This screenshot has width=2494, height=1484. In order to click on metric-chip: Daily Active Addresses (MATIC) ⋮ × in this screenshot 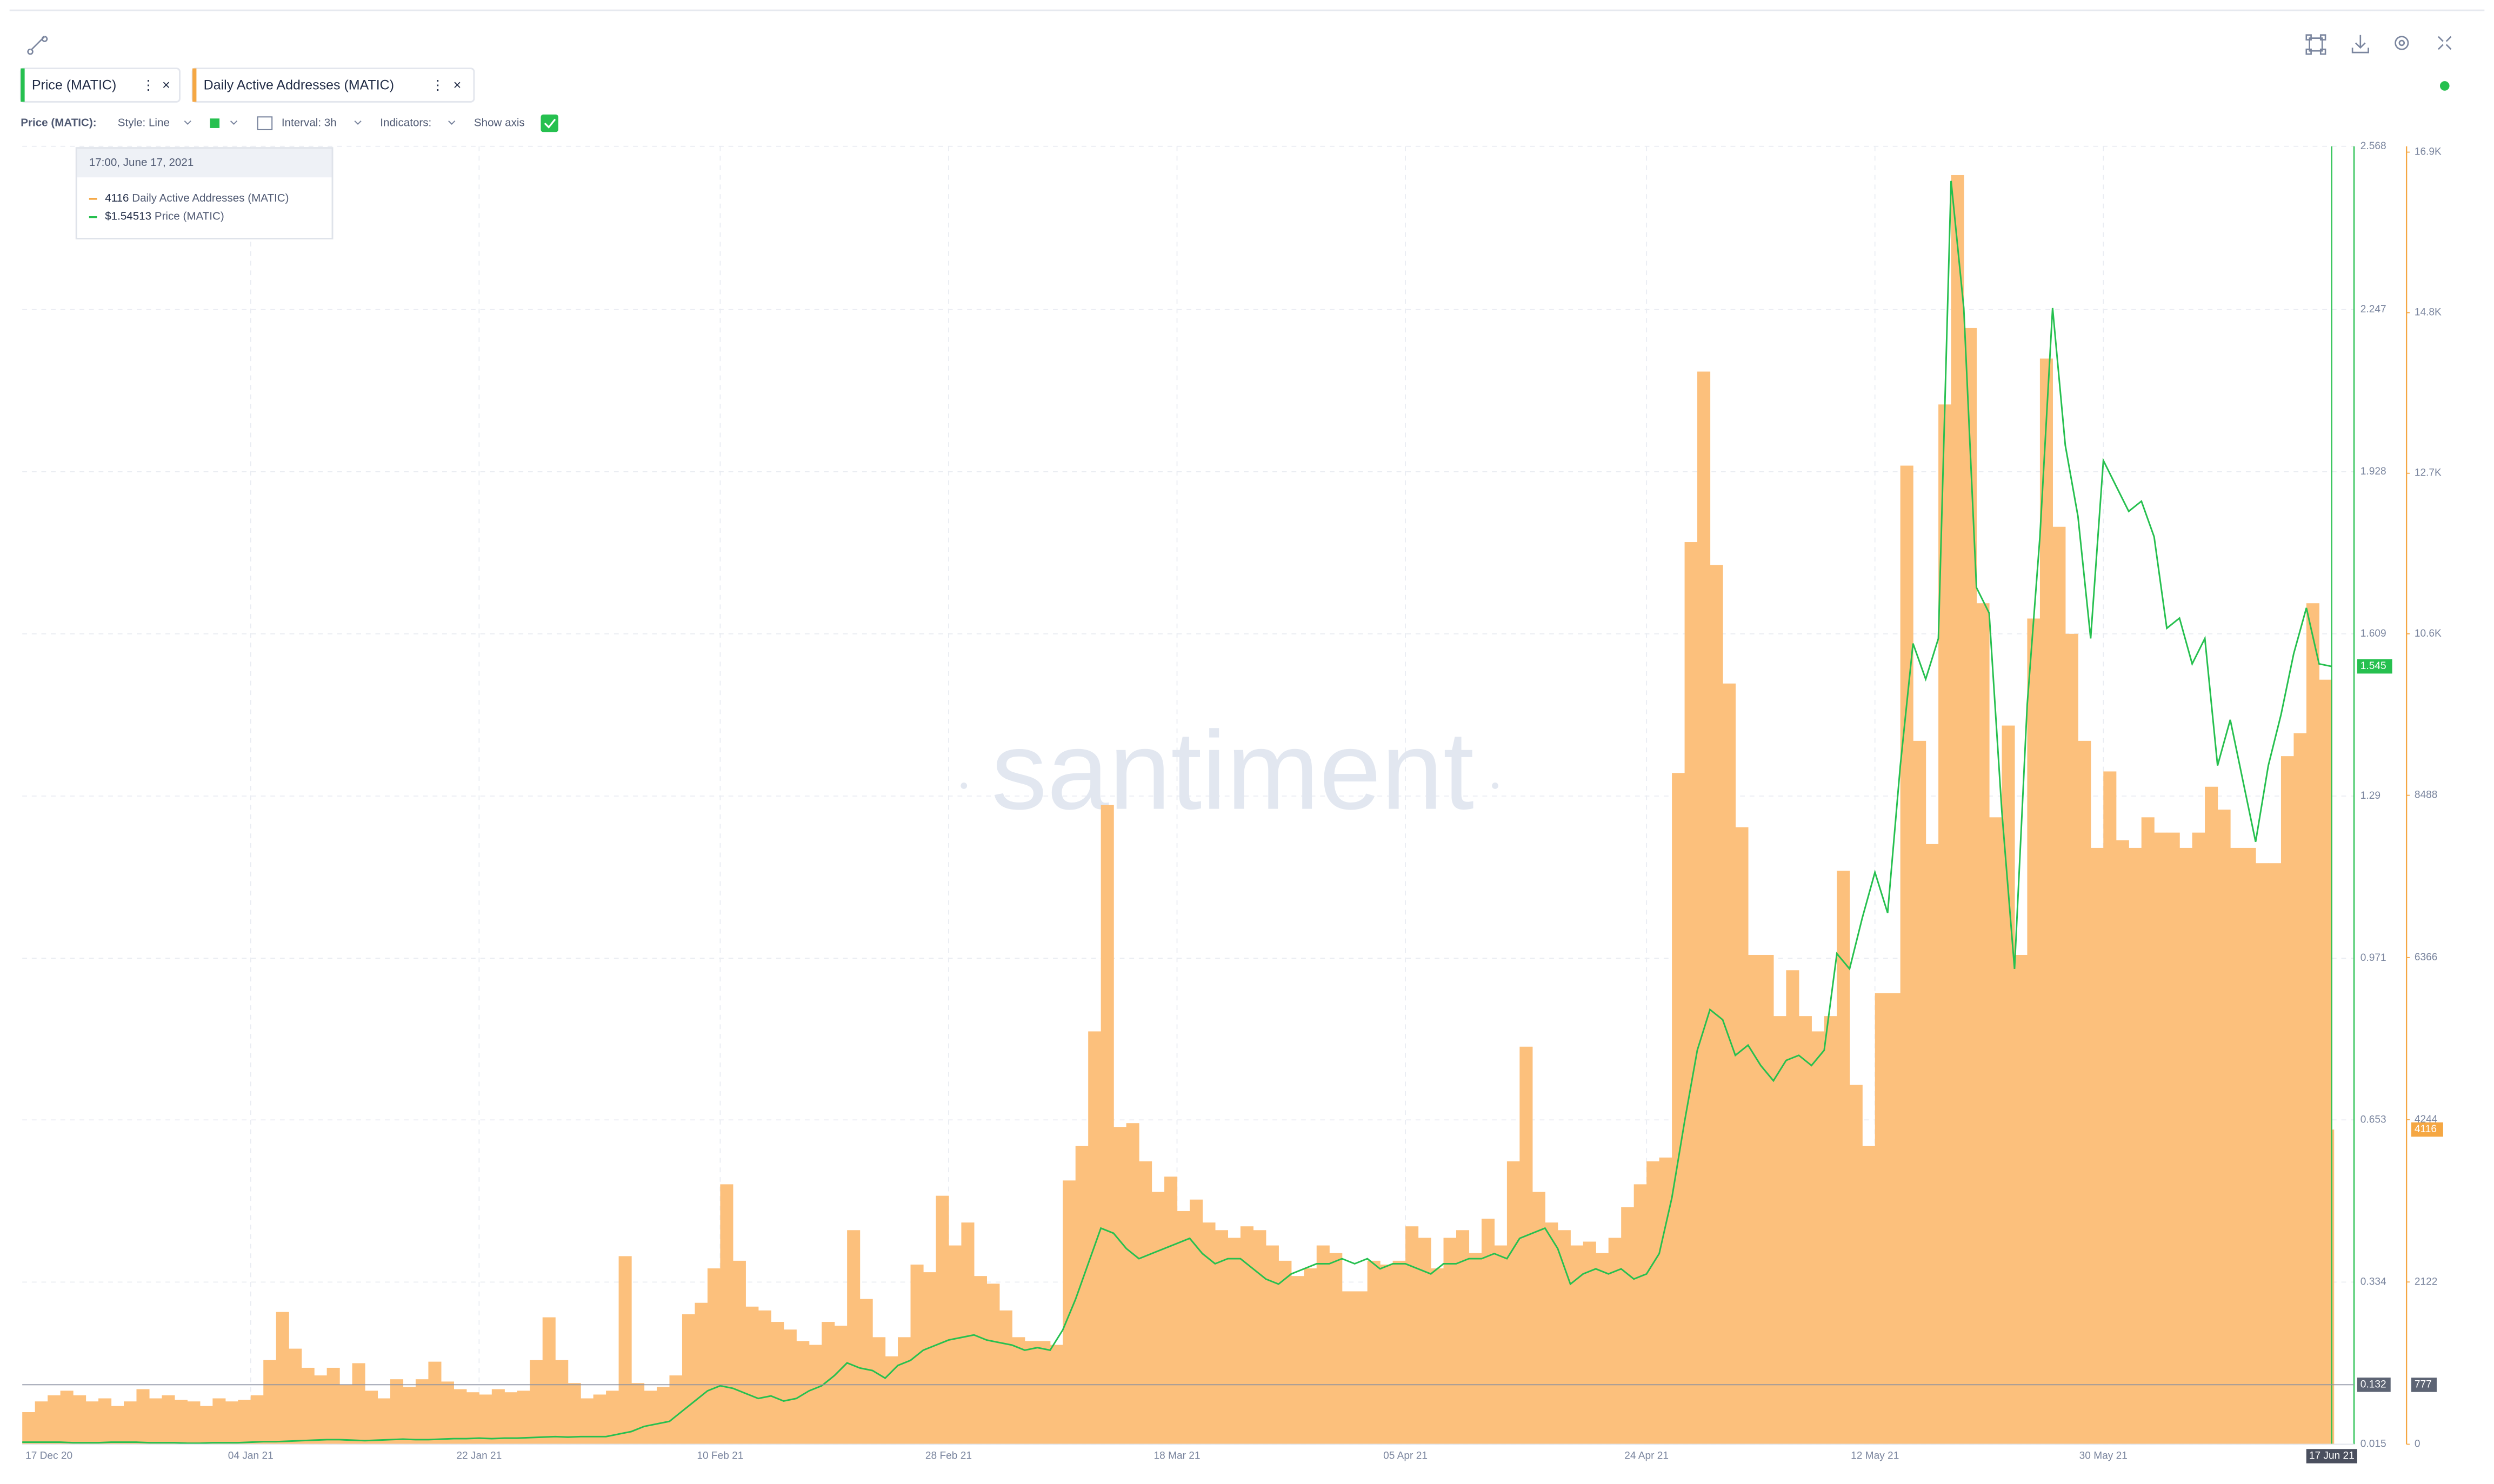, I will do `click(333, 85)`.